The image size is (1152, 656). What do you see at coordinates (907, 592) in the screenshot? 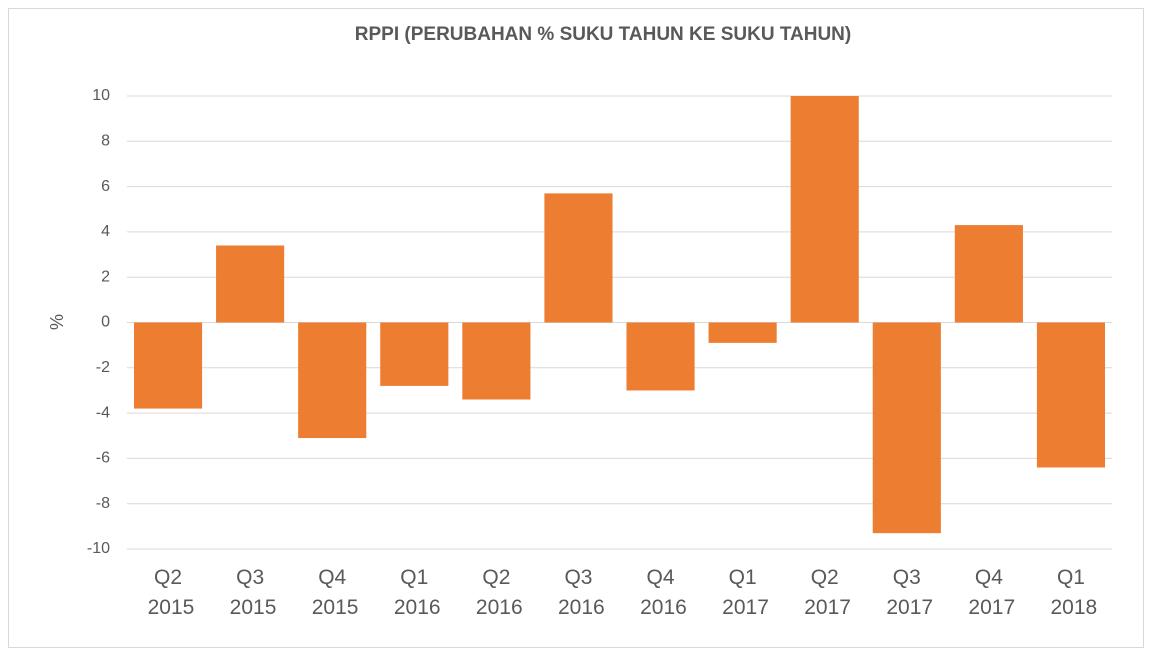
I see `x-tick-label: Q3 2017` at bounding box center [907, 592].